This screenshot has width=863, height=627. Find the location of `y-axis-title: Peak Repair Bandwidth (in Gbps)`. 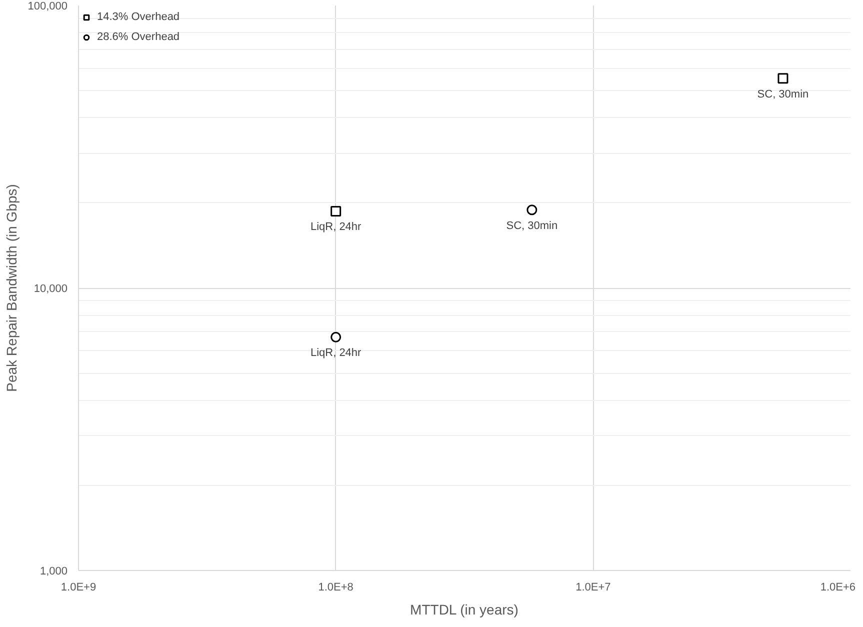

y-axis-title: Peak Repair Bandwidth (in Gbps) is located at coordinates (12, 288).